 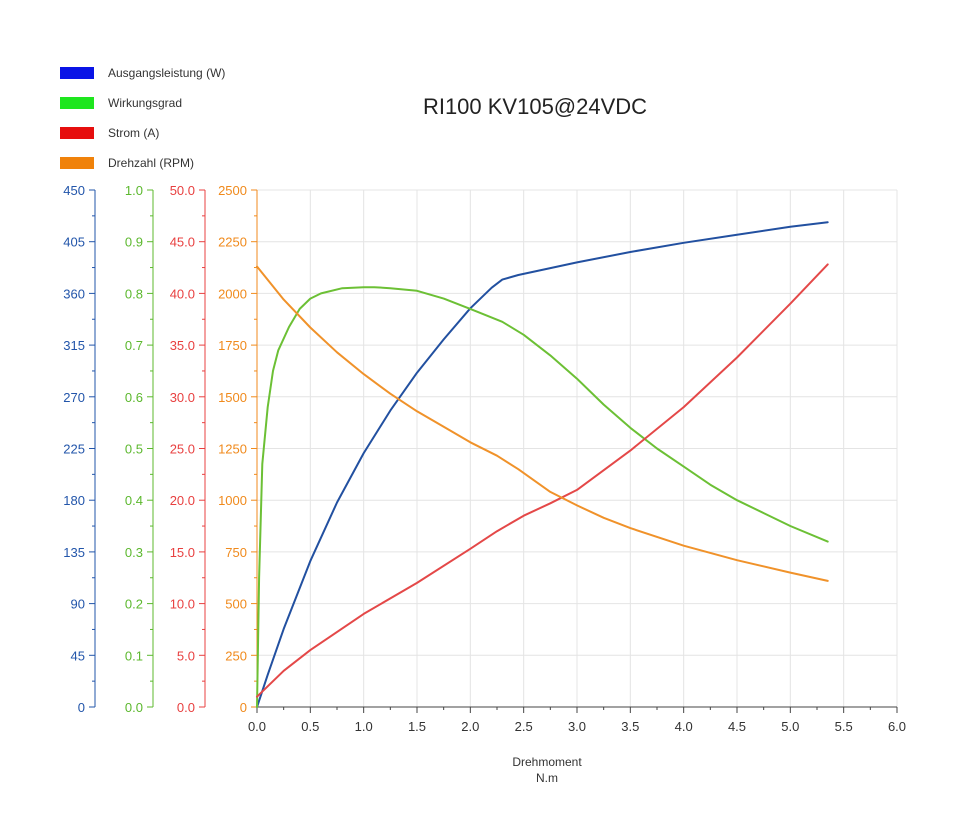 I want to click on legend-item-speed: Drehzahl (RPM), so click(x=142, y=163).